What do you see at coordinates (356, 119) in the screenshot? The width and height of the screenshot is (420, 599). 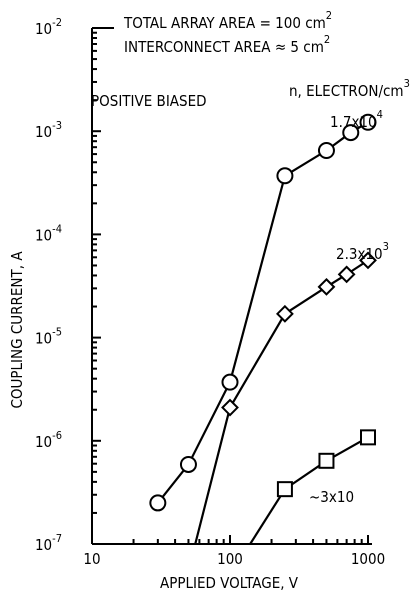 I see `series-label-1: 1.7x10⁴` at bounding box center [356, 119].